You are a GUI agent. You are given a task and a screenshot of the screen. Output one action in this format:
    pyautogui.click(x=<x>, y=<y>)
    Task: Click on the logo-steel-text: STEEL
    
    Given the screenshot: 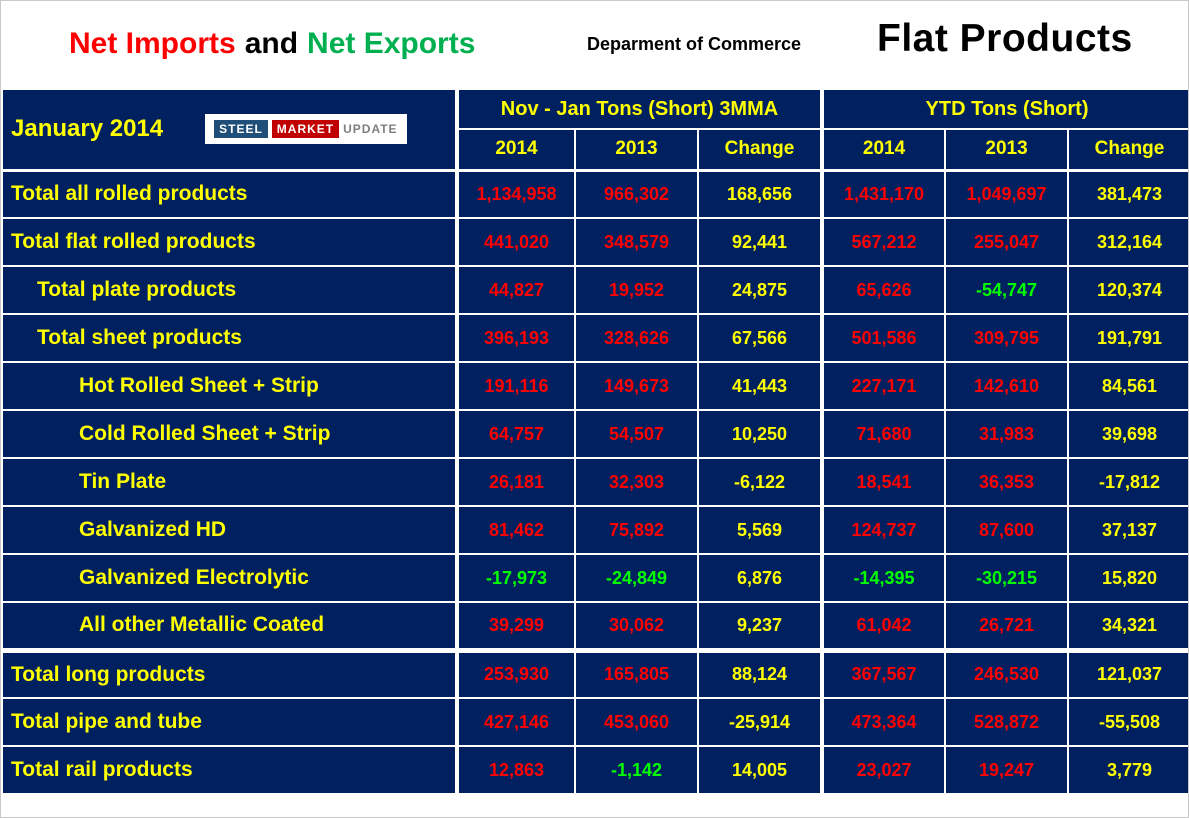 What is the action you would take?
    pyautogui.click(x=241, y=129)
    